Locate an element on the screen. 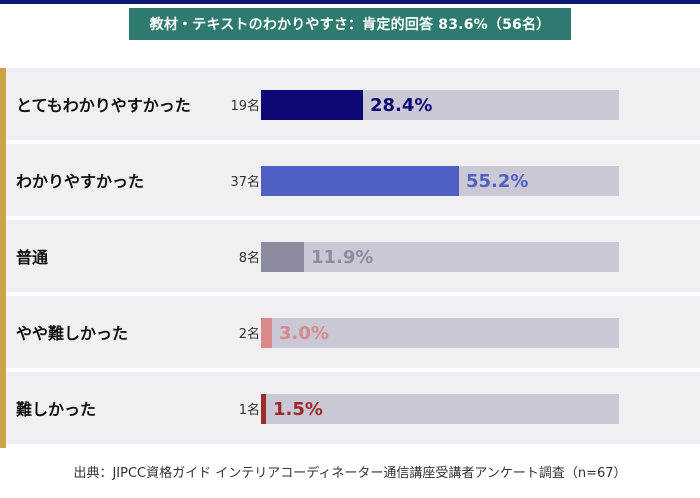 This screenshot has width=700, height=498. category-label: わかりやすかった is located at coordinates (80, 181).